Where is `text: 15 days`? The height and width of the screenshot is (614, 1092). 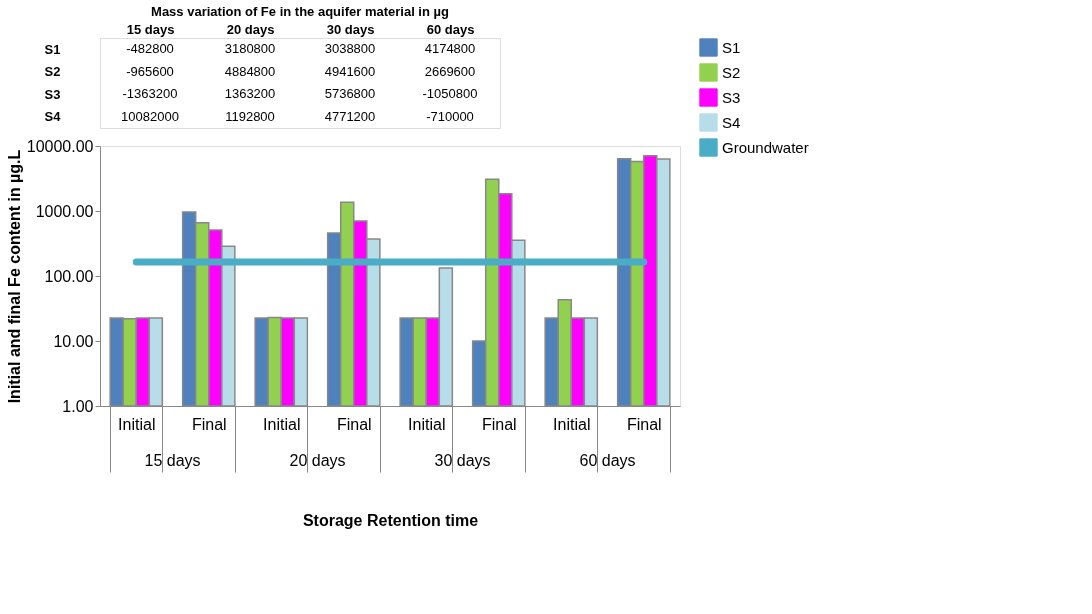
text: 15 days is located at coordinates (172, 460).